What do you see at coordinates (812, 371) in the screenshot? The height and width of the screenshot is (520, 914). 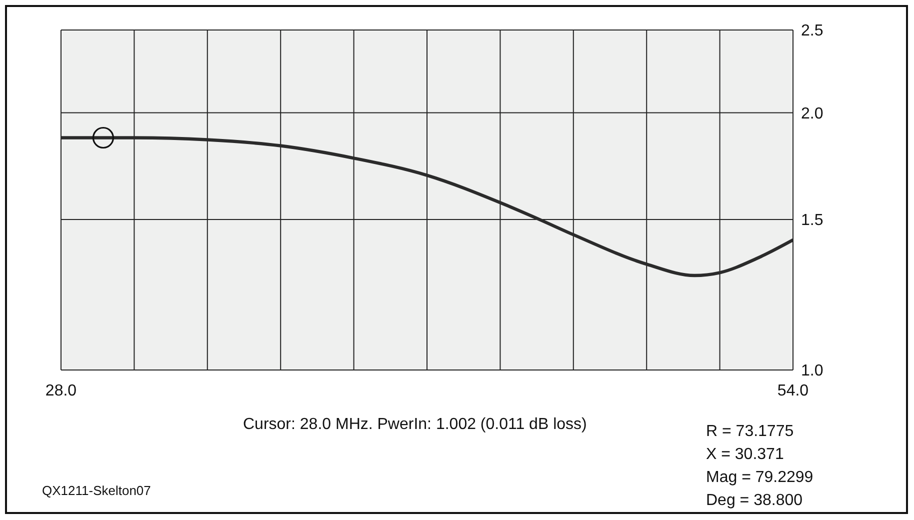 I see `y-tick-label: 1.0` at bounding box center [812, 371].